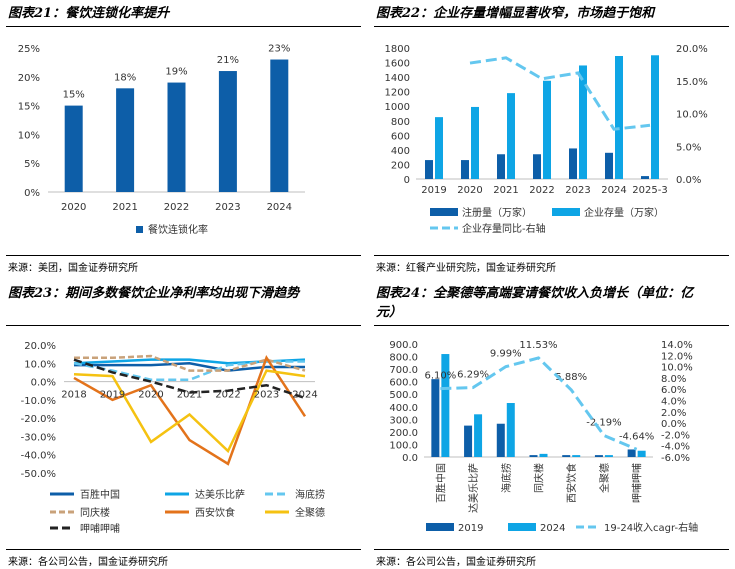  What do you see at coordinates (573, 163) in the screenshot?
I see `bar-registrations-2023` at bounding box center [573, 163].